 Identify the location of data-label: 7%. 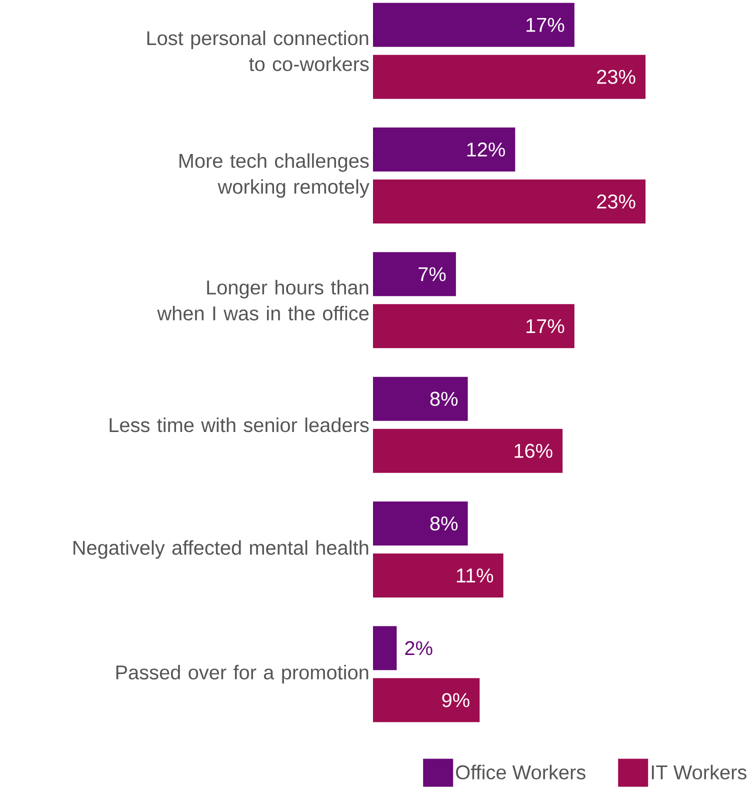
(432, 274).